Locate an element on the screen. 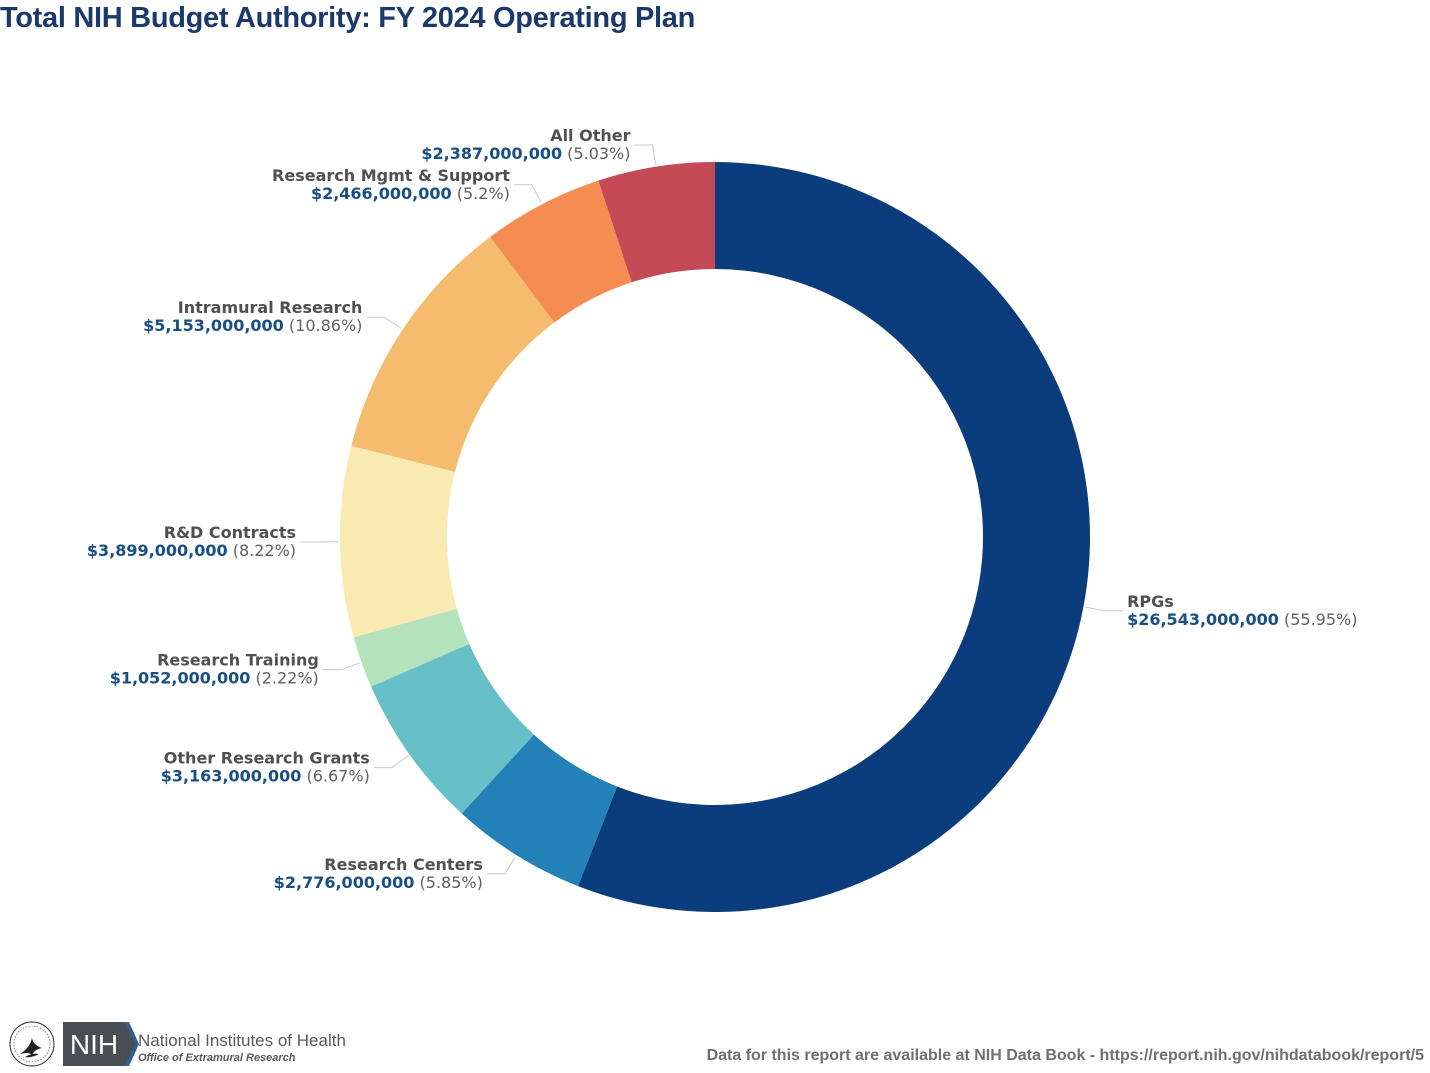  slice-label-name: RPGs is located at coordinates (1150, 601).